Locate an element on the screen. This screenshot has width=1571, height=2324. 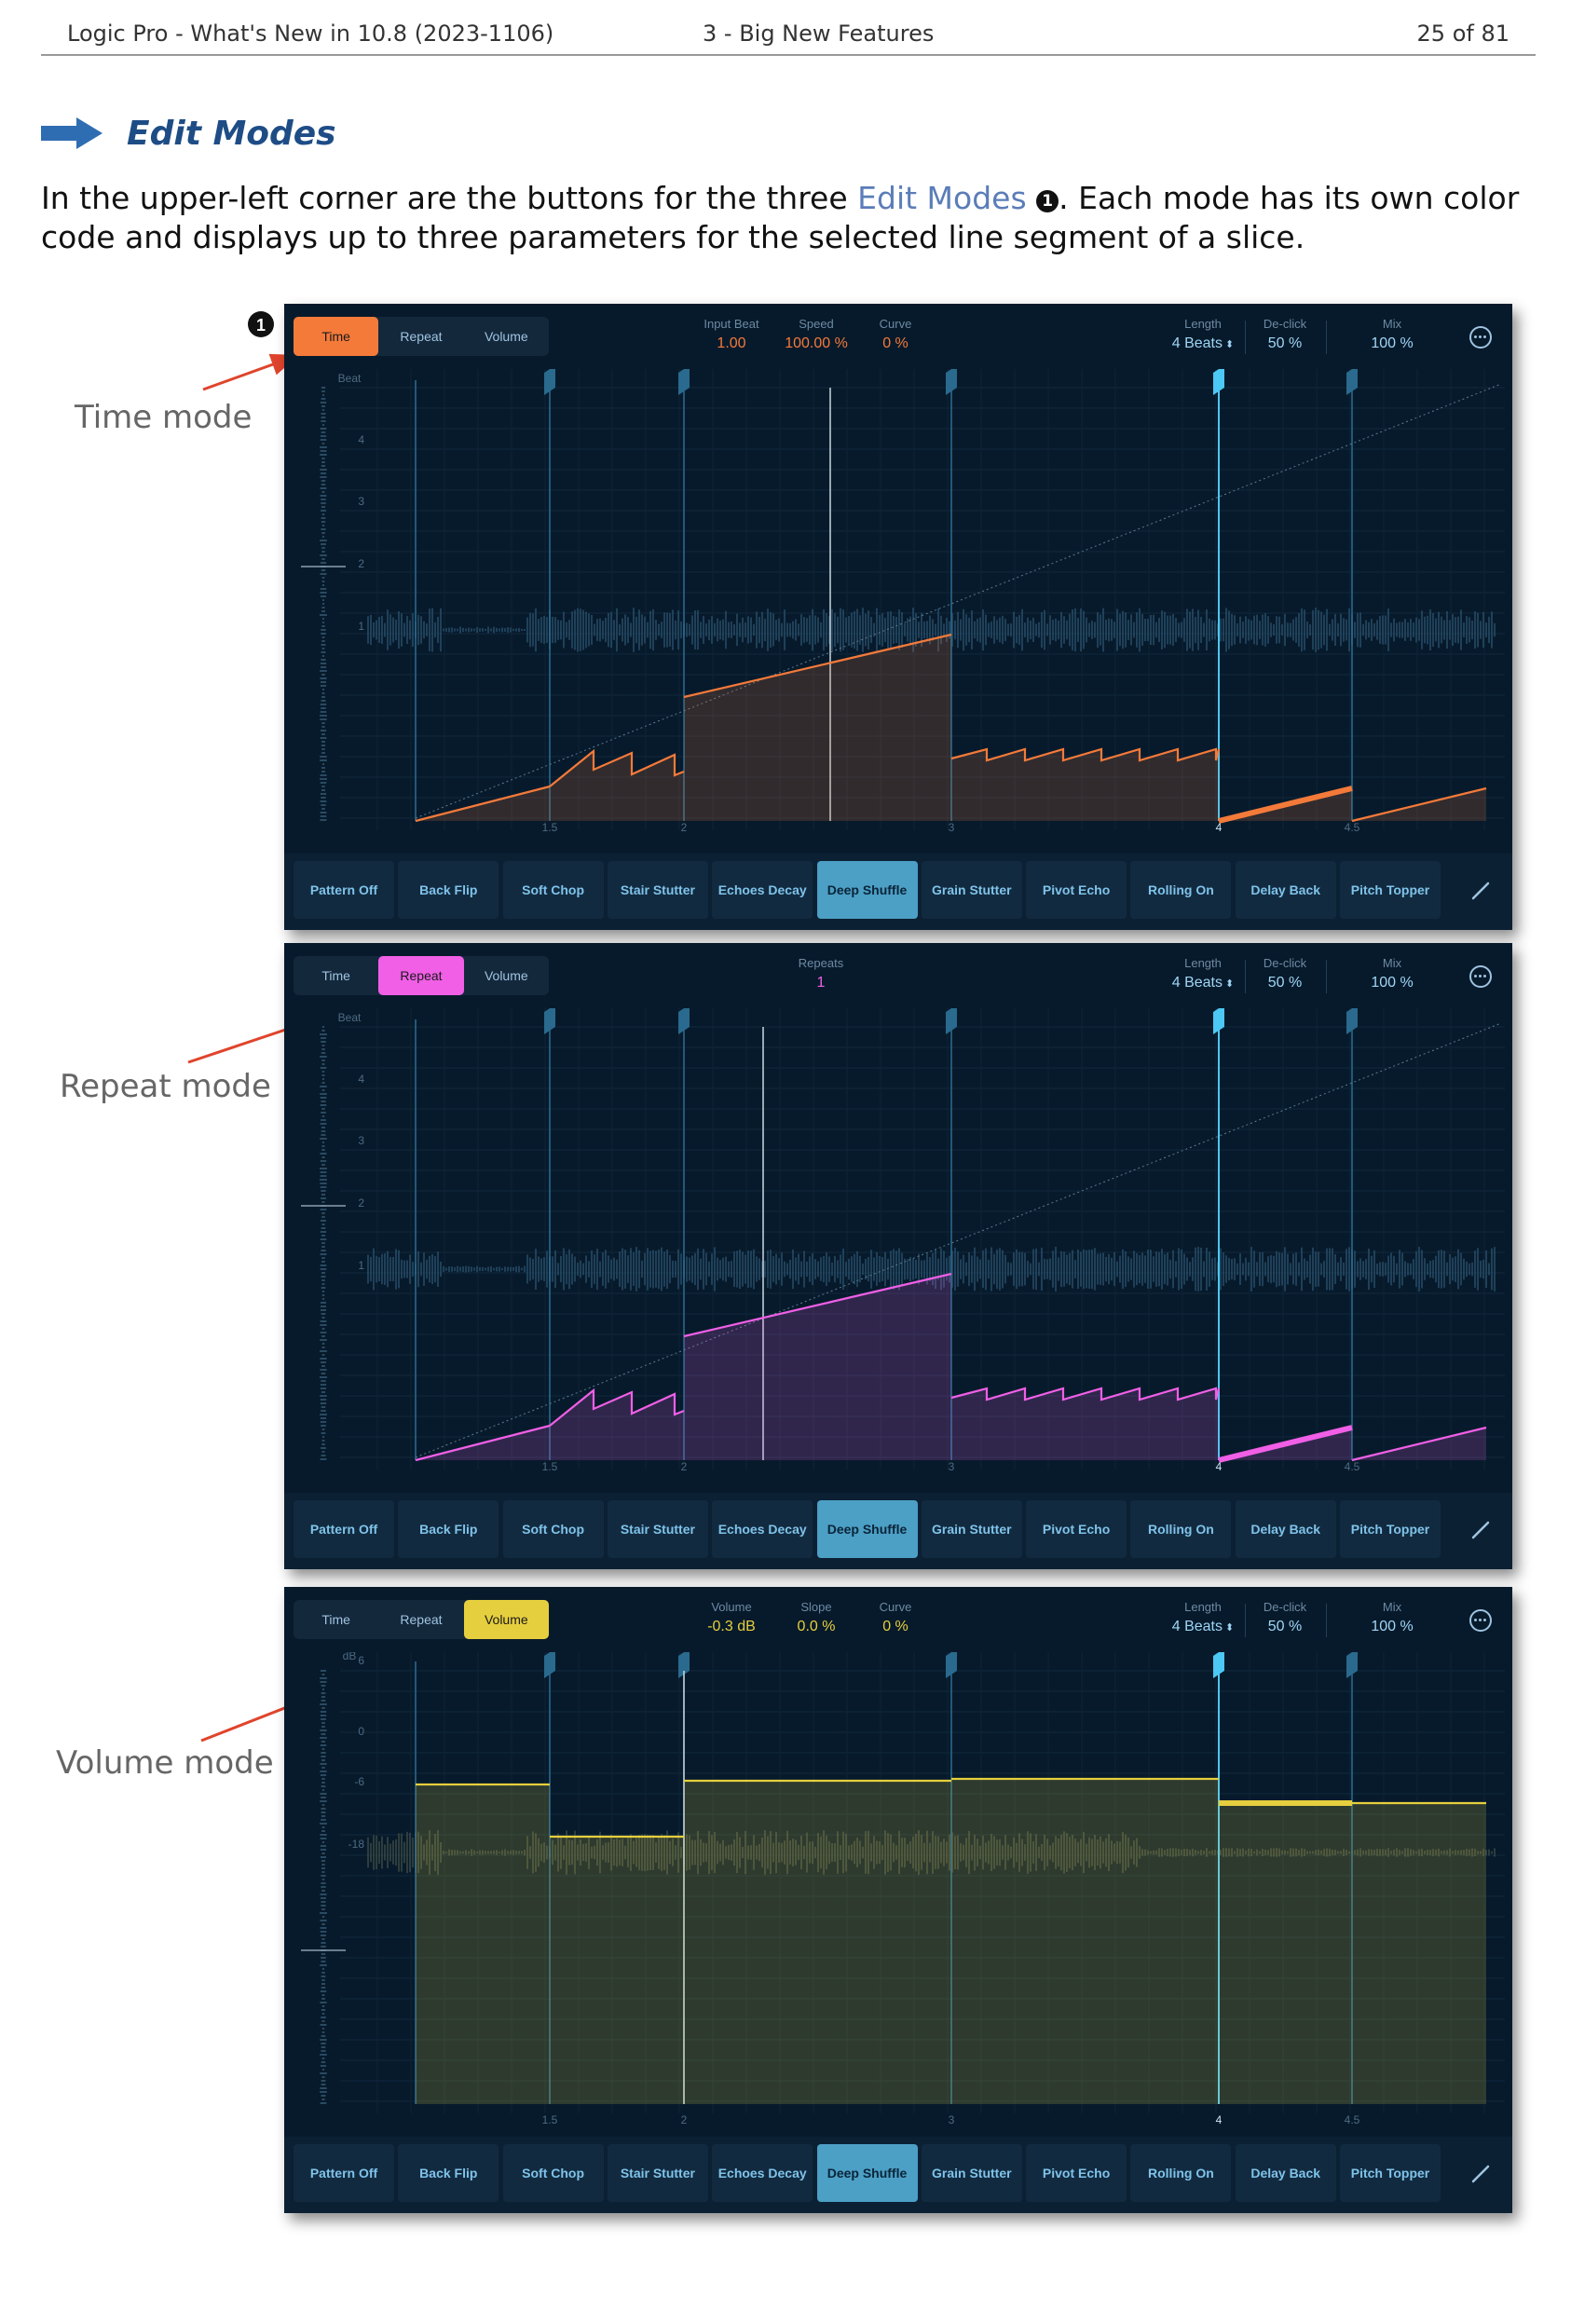
y-tick-label: 2 is located at coordinates (361, 563).